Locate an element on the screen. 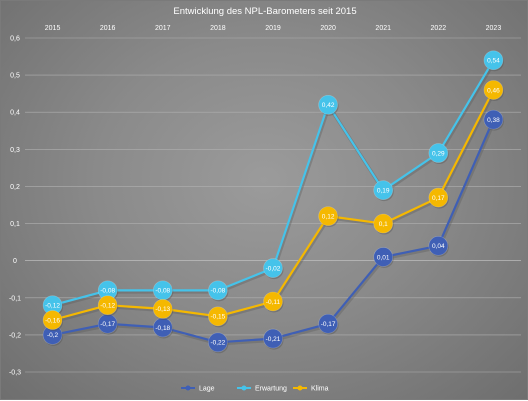 This screenshot has height=401, width=528. data-label: -0,21 is located at coordinates (273, 339).